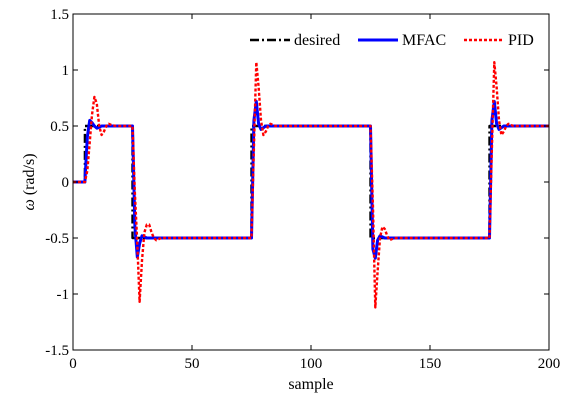 The image size is (573, 401). I want to click on legend-label-desired: desired, so click(317, 40).